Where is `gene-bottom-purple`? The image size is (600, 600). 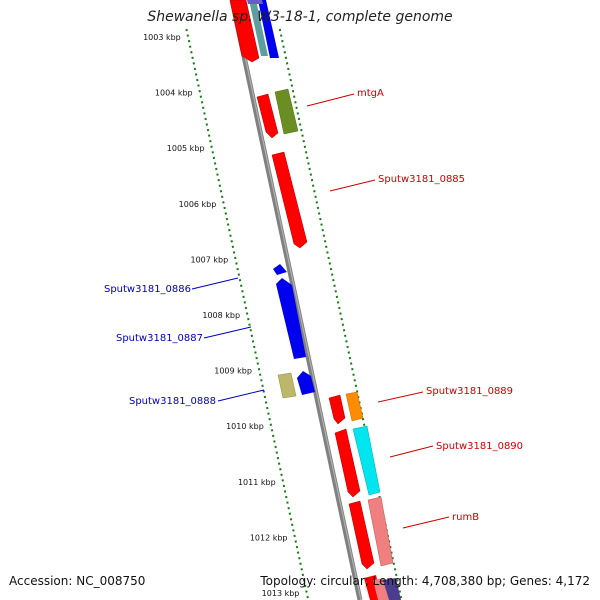 gene-bottom-purple is located at coordinates (392, 589).